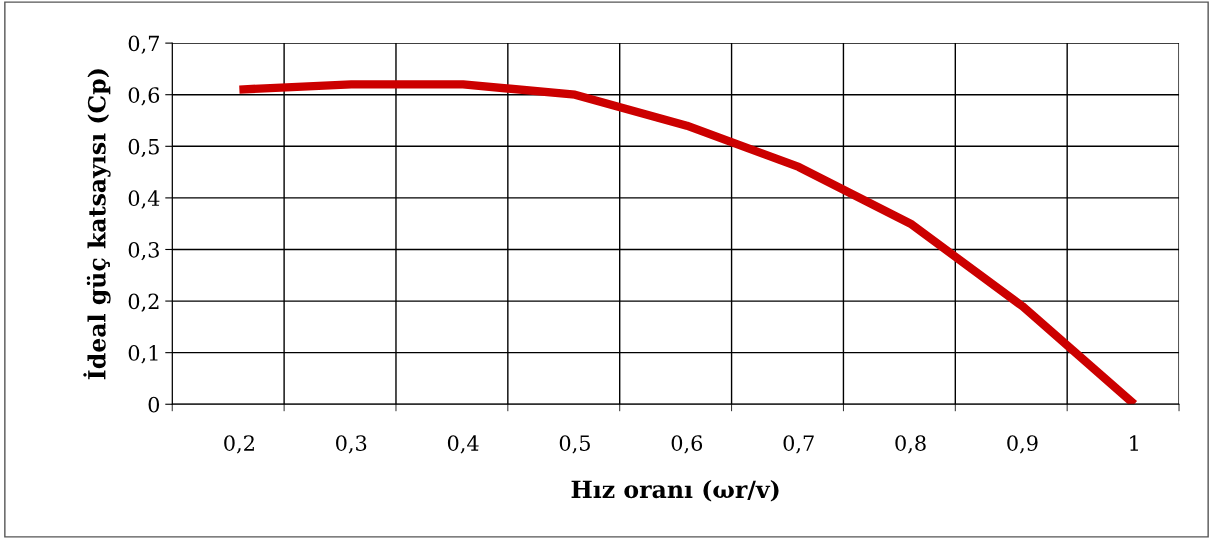  I want to click on x-tick-label: 0,3, so click(351, 444).